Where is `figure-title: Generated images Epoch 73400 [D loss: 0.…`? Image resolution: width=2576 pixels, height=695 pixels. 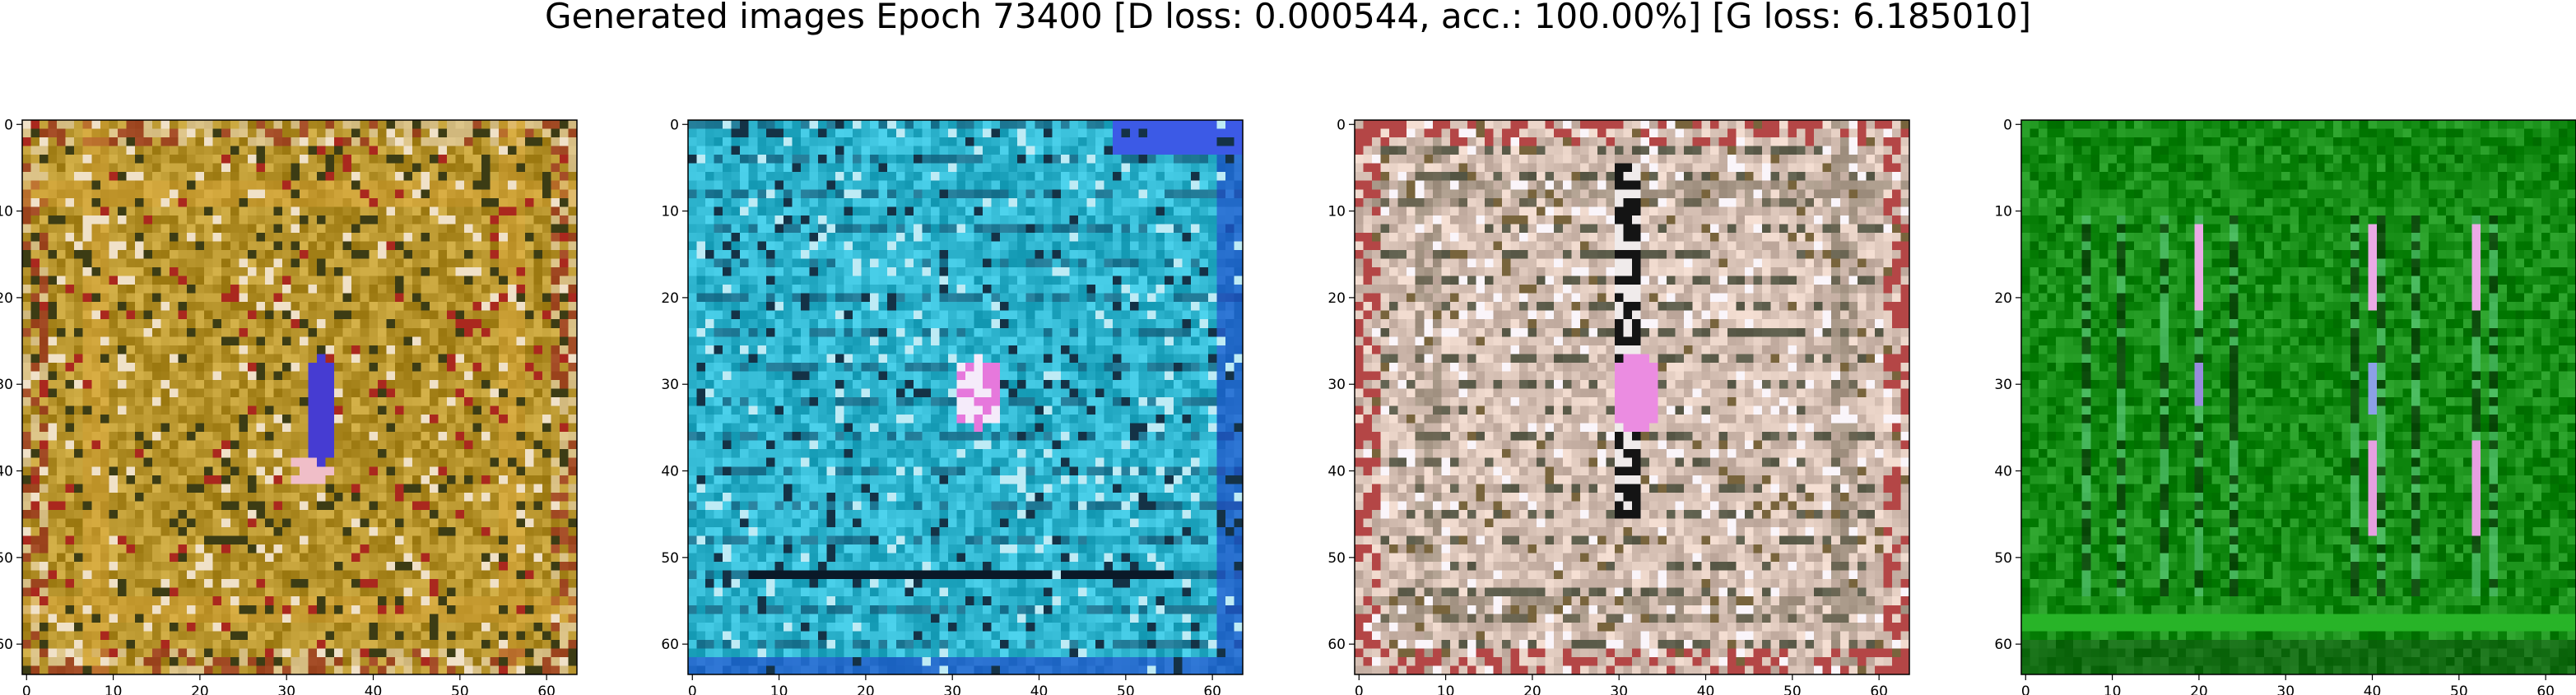 figure-title: Generated images Epoch 73400 [D loss: 0.… is located at coordinates (1288, 18).